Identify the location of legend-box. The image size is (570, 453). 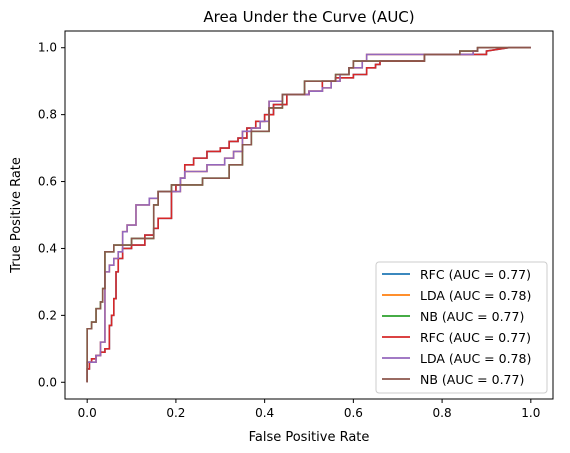
(461, 327).